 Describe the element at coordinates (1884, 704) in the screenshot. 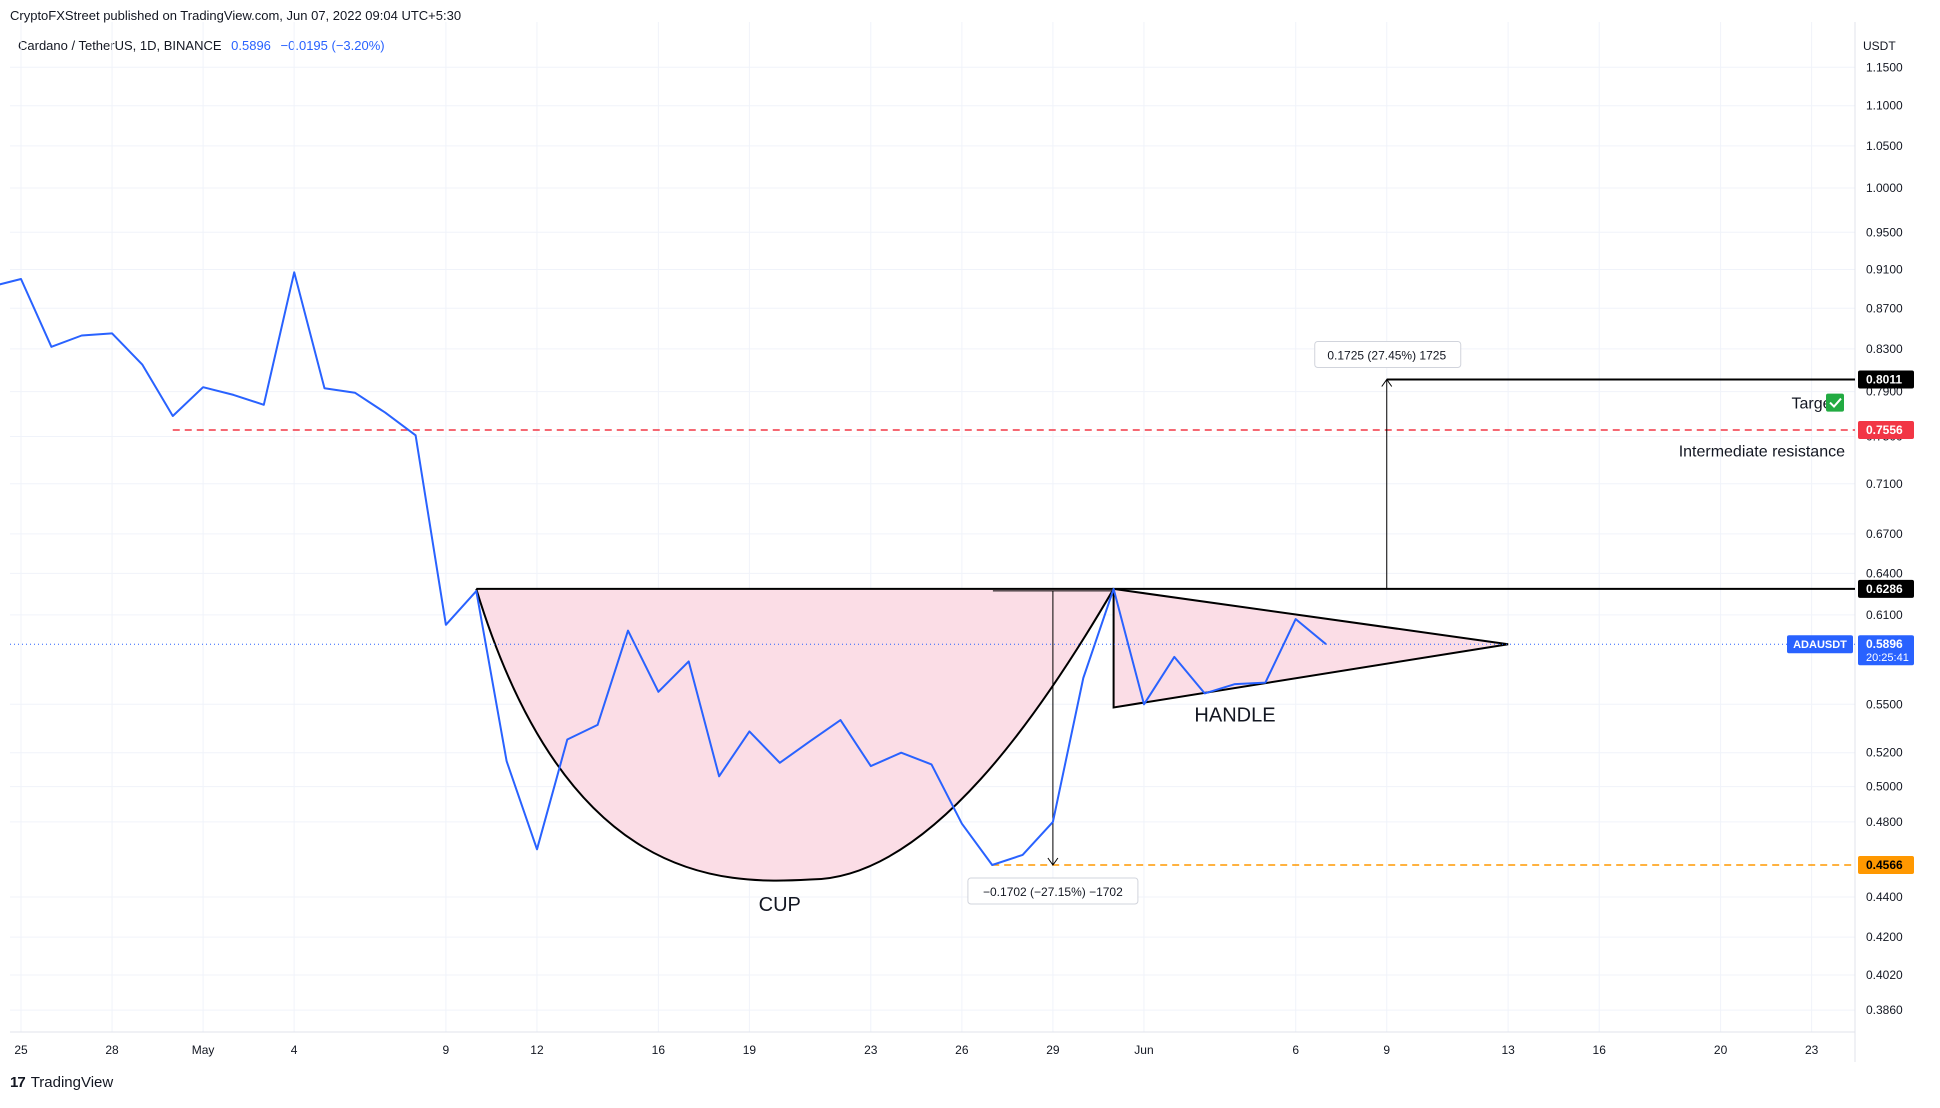

I see `y-tick-label: 0.5500` at that location.